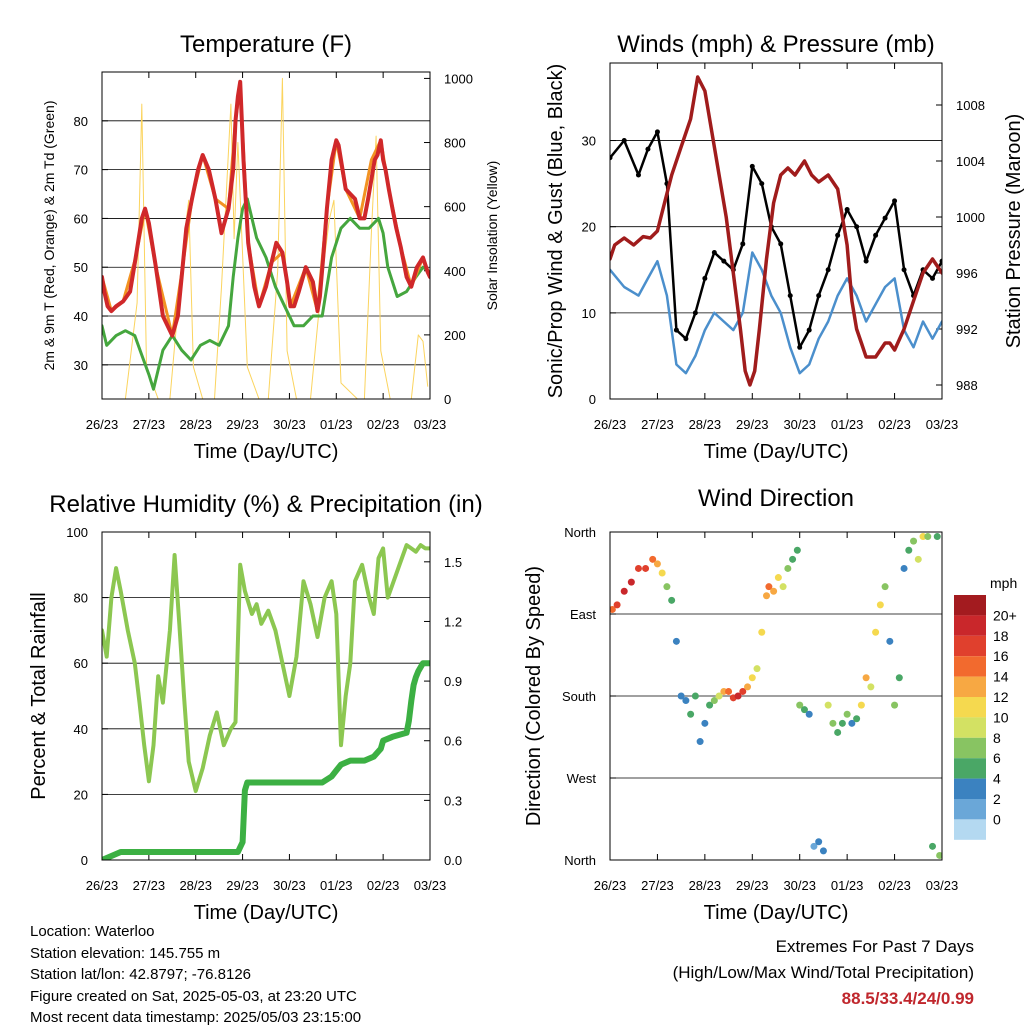  Describe the element at coordinates (1013, 231) in the screenshot. I see `y-axis-label-right: Station Pressure (Maroon)` at that location.